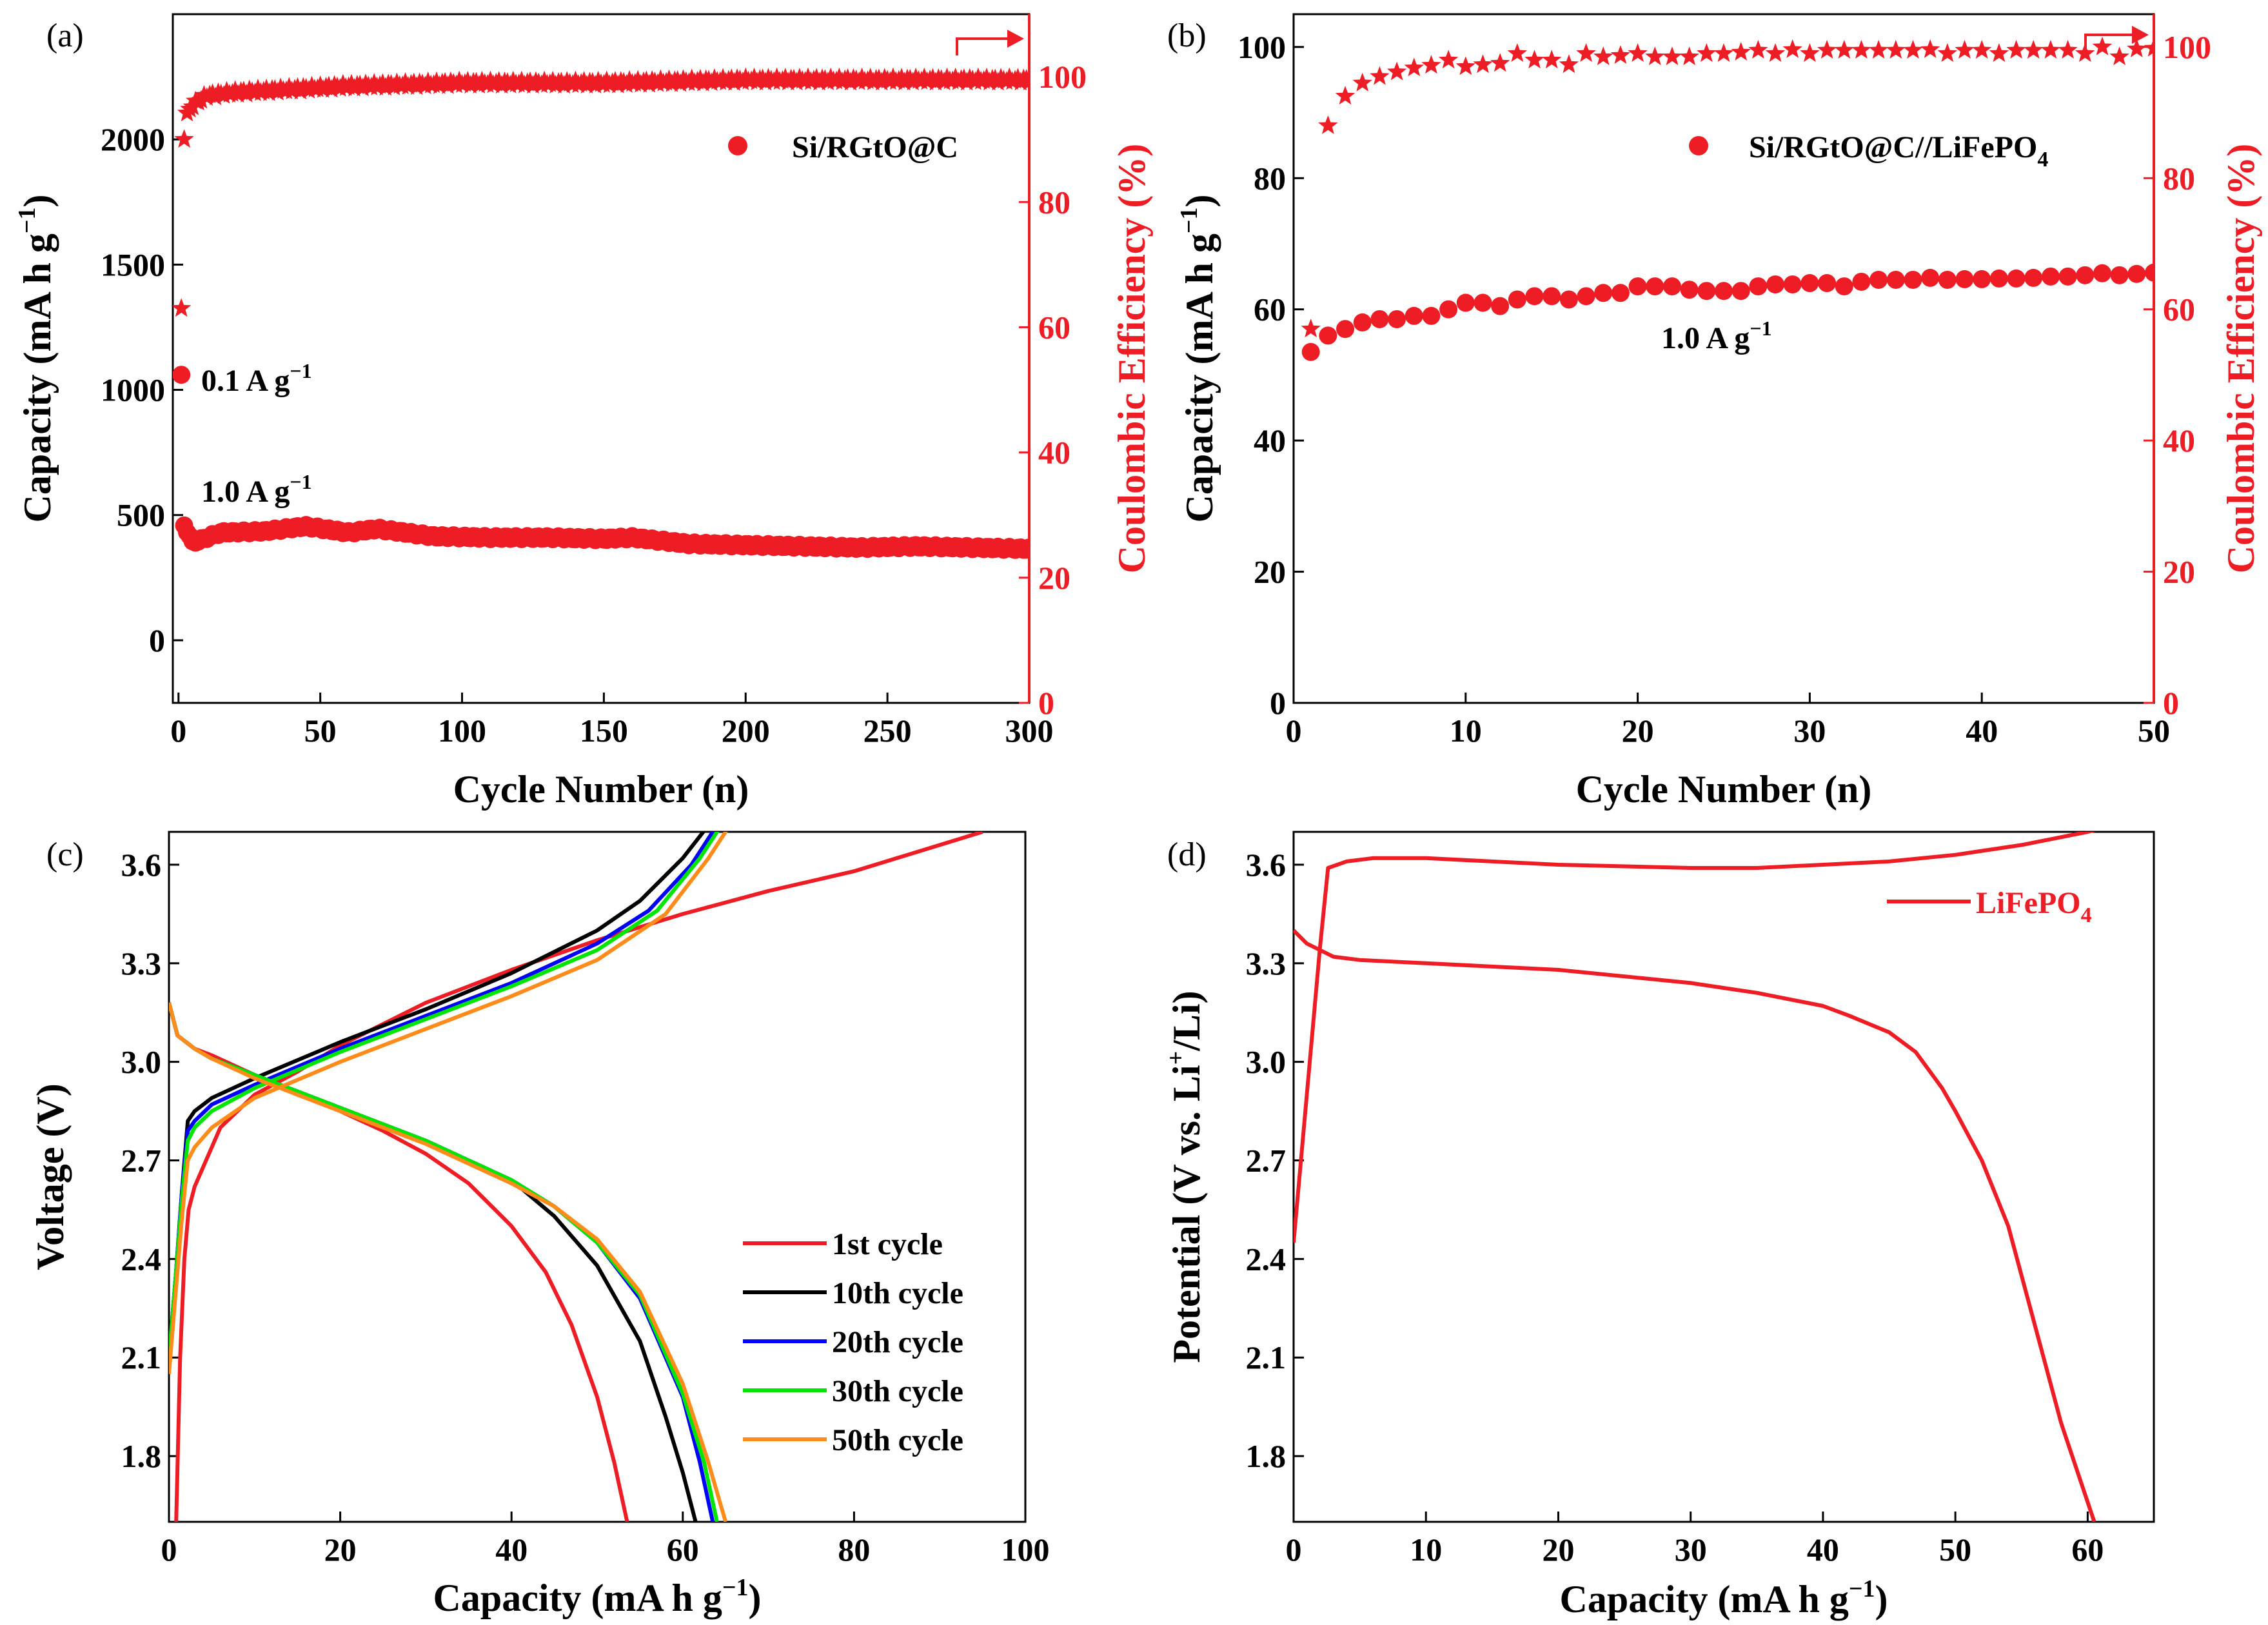  What do you see at coordinates (1270, 309) in the screenshot?
I see `panel-b-ytick-label: 60` at bounding box center [1270, 309].